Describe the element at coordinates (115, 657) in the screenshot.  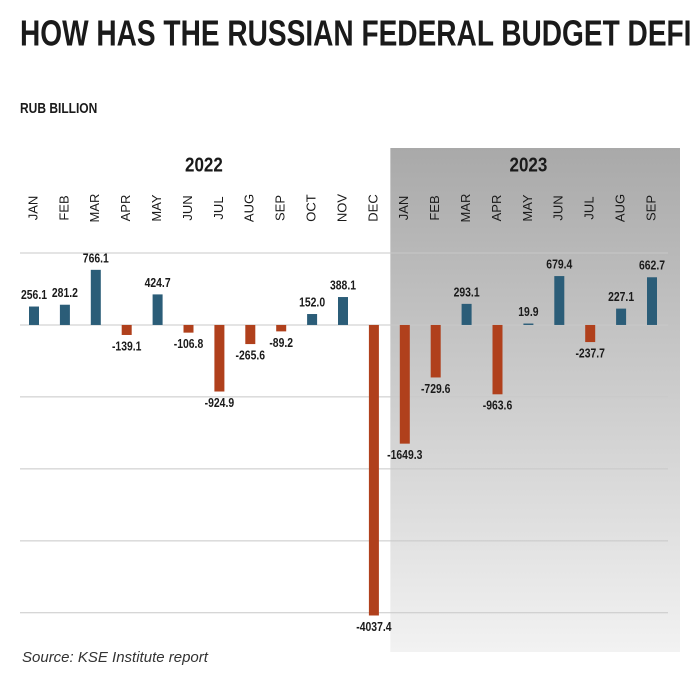
I see `source: Source: KSE Institute report` at that location.